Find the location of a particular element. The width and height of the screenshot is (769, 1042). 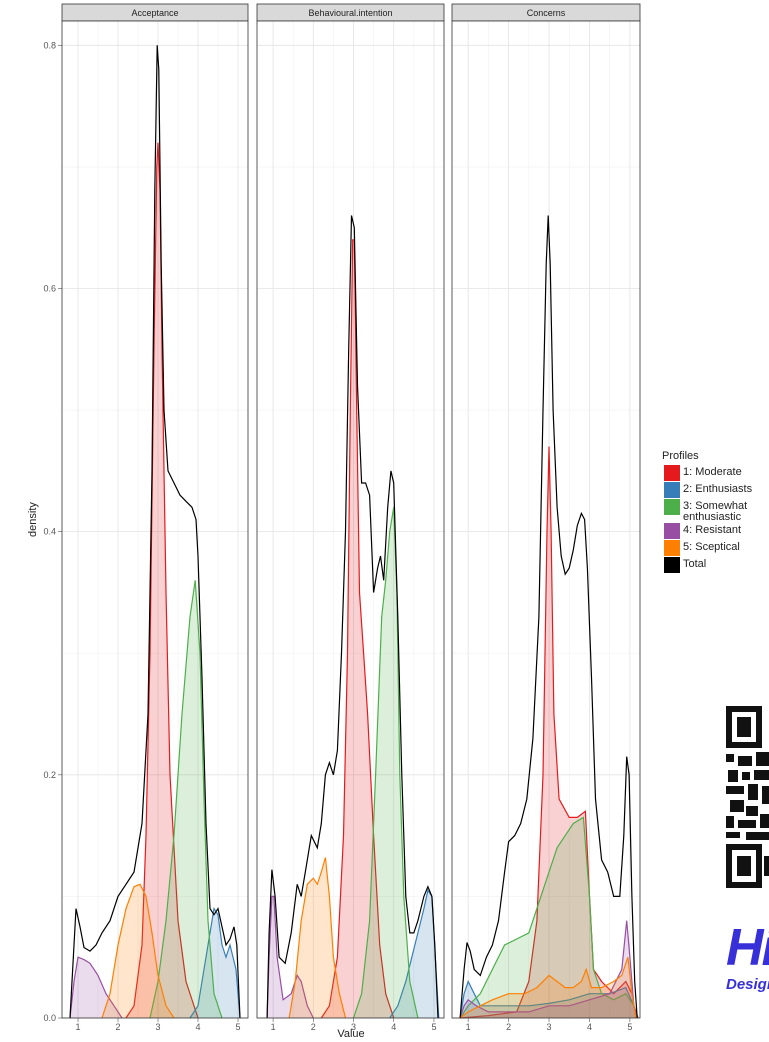

legend-label: 5: Sceptical is located at coordinates (711, 547).